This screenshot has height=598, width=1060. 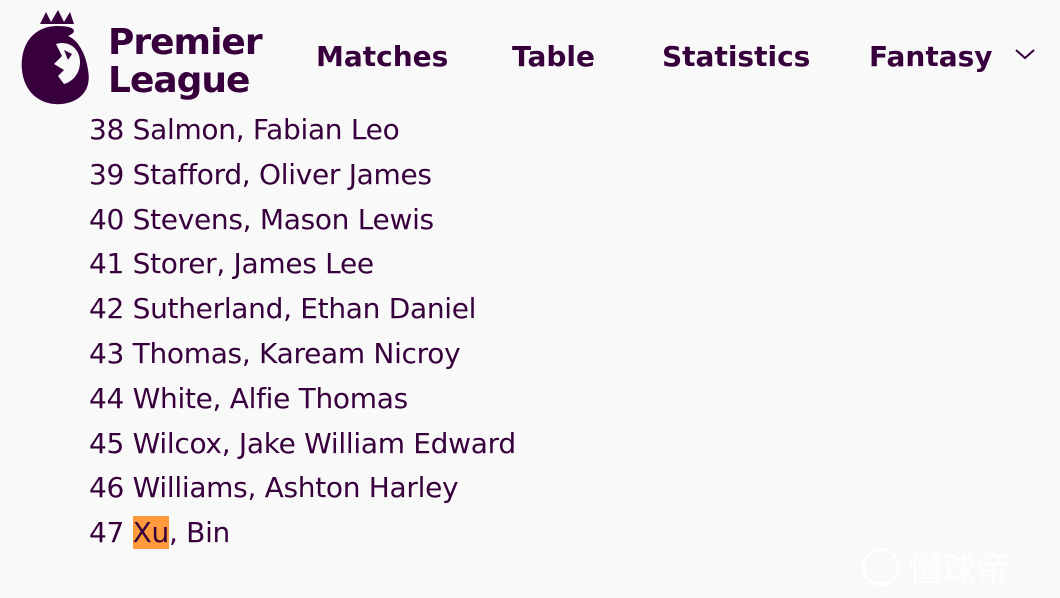 I want to click on chevron-down-icon, so click(x=1025, y=54).